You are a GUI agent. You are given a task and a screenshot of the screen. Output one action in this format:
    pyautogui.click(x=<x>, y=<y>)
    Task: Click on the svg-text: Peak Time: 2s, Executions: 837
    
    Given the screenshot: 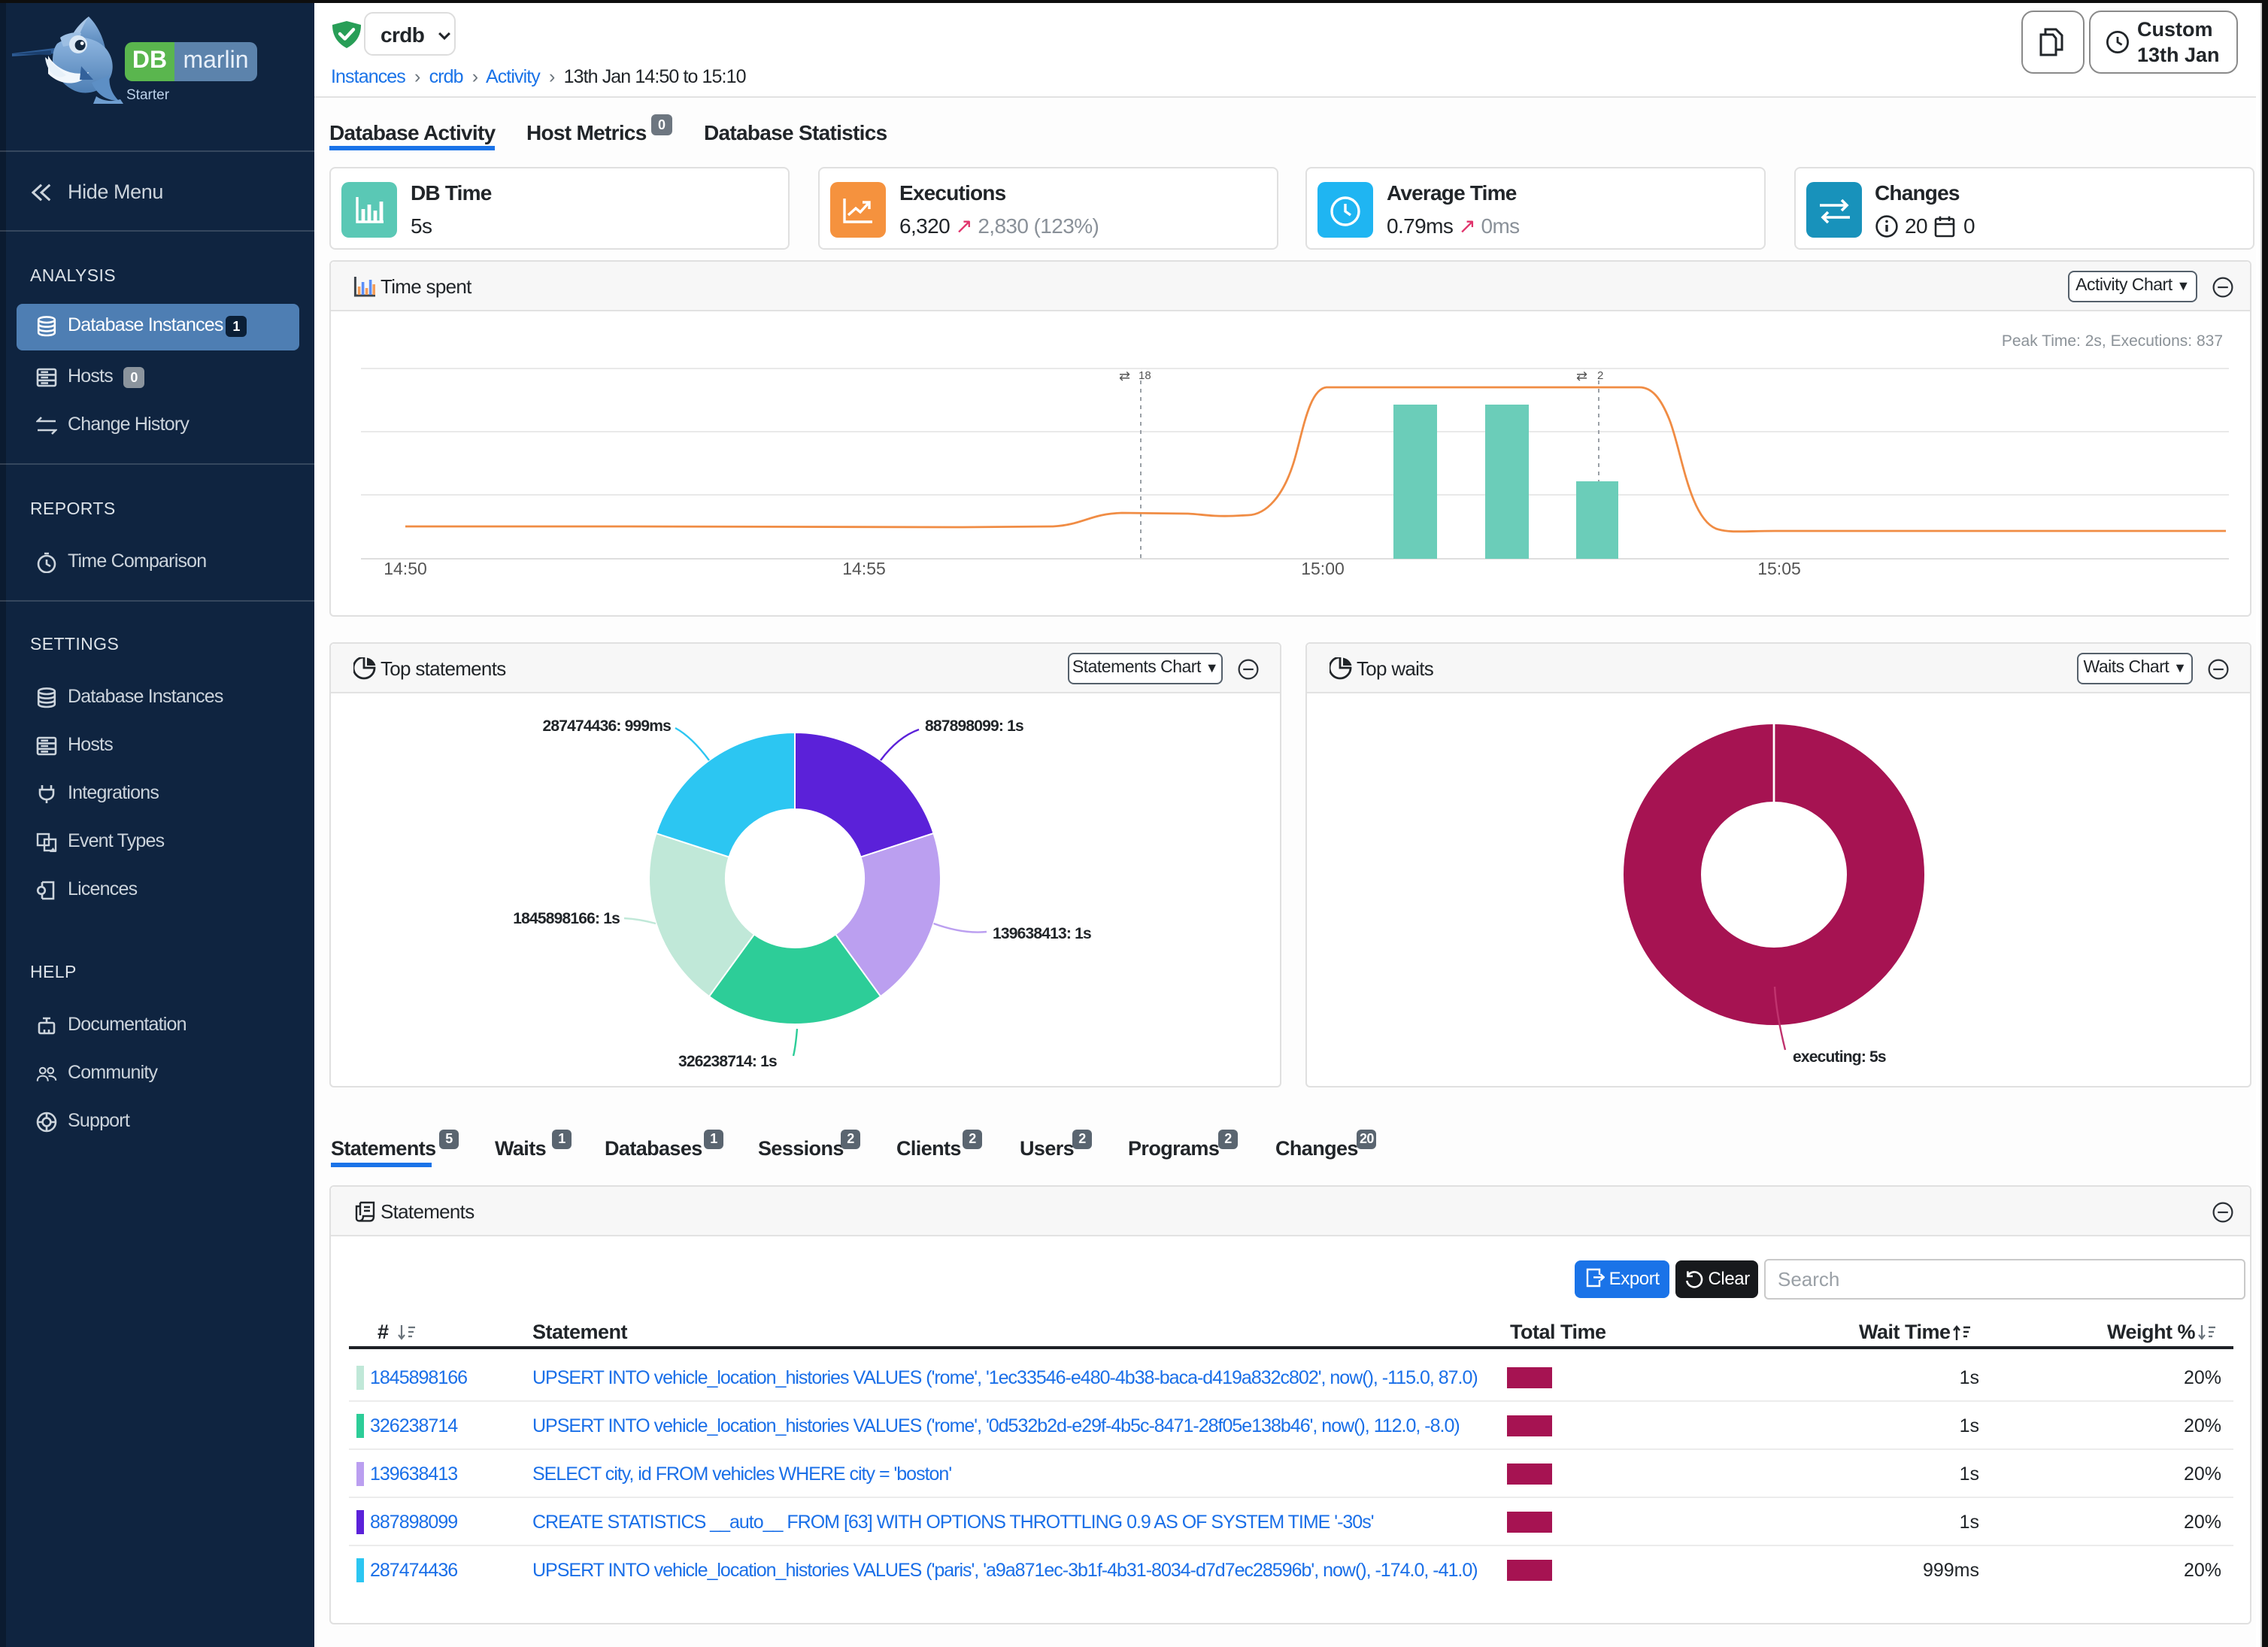 What is the action you would take?
    pyautogui.click(x=2112, y=341)
    